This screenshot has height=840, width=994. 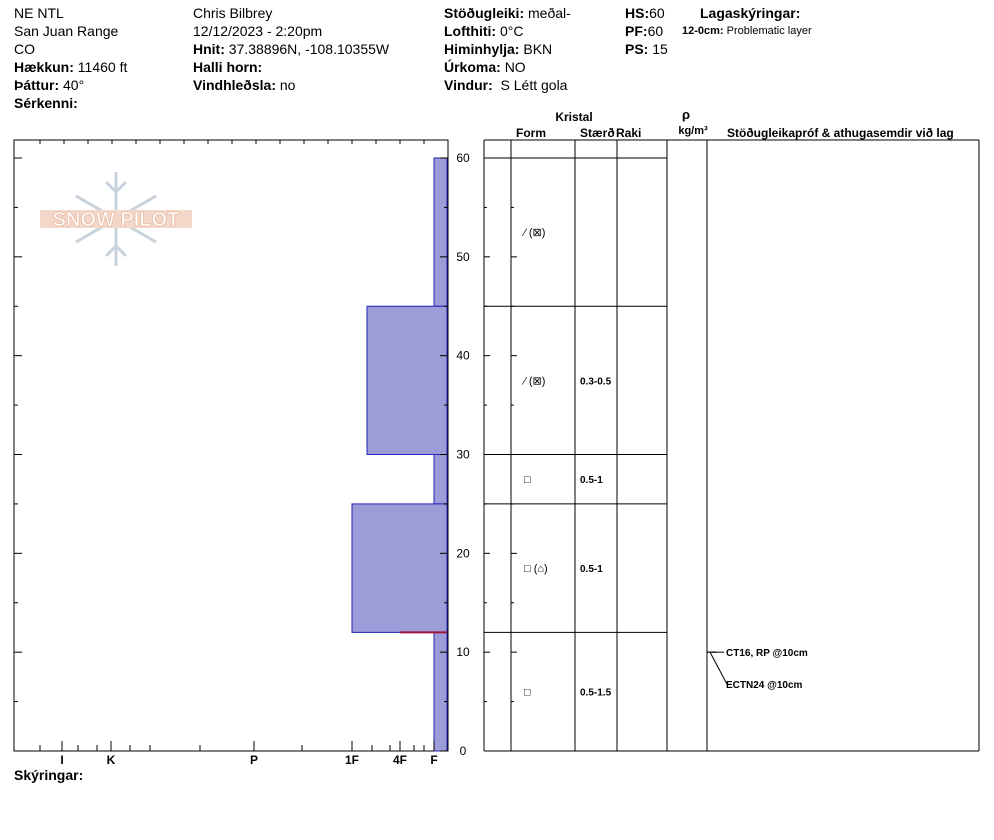 I want to click on airtemp-value: 0°C, so click(x=511, y=31).